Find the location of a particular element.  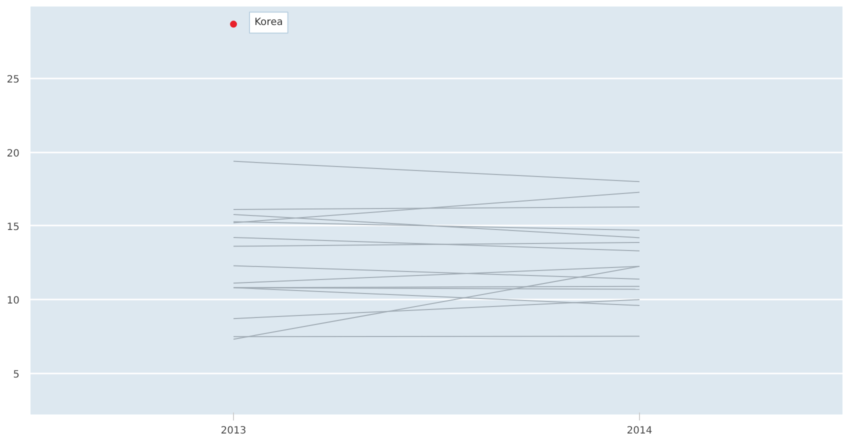

series-label: Korea is located at coordinates (268, 22).